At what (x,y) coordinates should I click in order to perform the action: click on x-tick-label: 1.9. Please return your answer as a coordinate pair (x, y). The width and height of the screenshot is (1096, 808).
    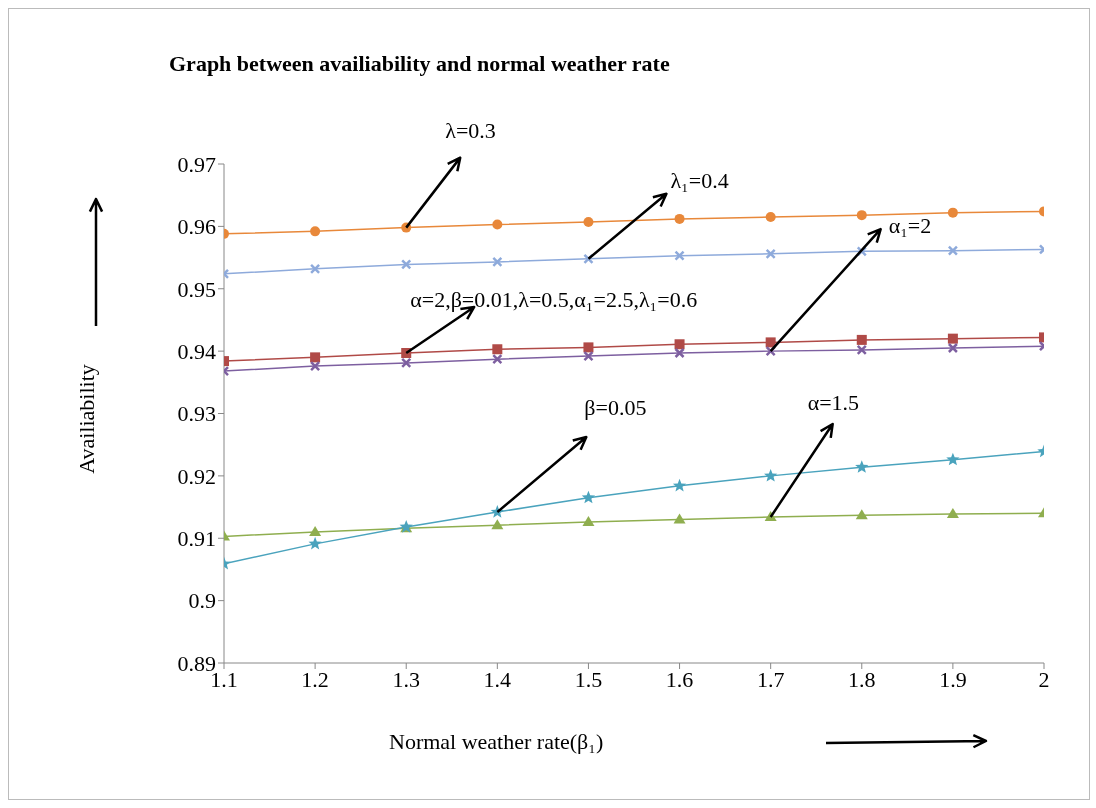
    Looking at the image, I should click on (953, 679).